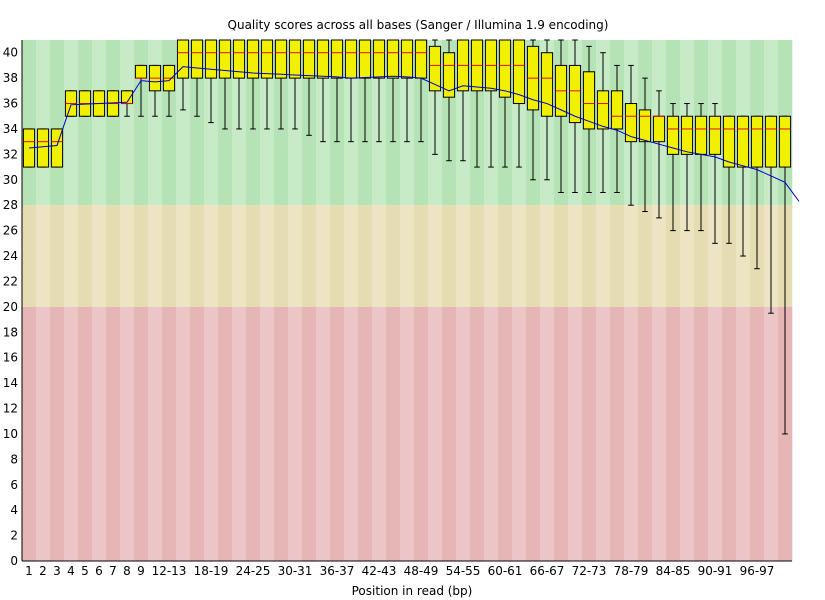  What do you see at coordinates (10, 205) in the screenshot?
I see `y-tick-label: 28` at bounding box center [10, 205].